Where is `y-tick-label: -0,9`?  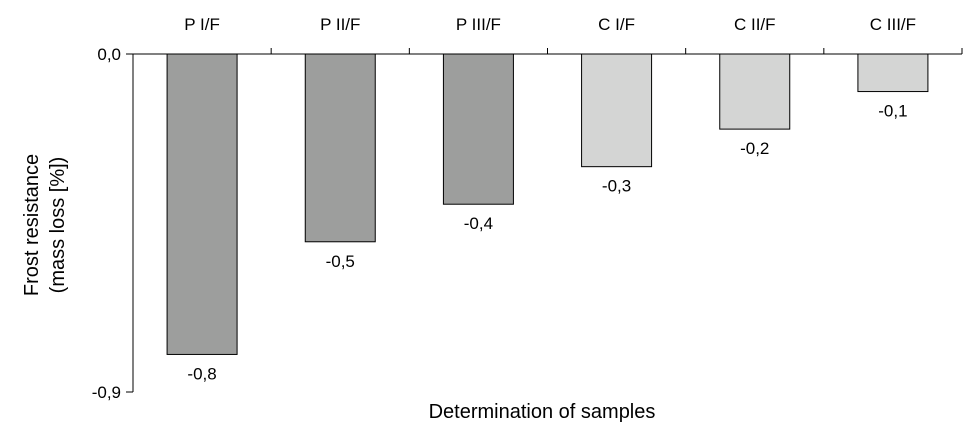 y-tick-label: -0,9 is located at coordinates (106, 392).